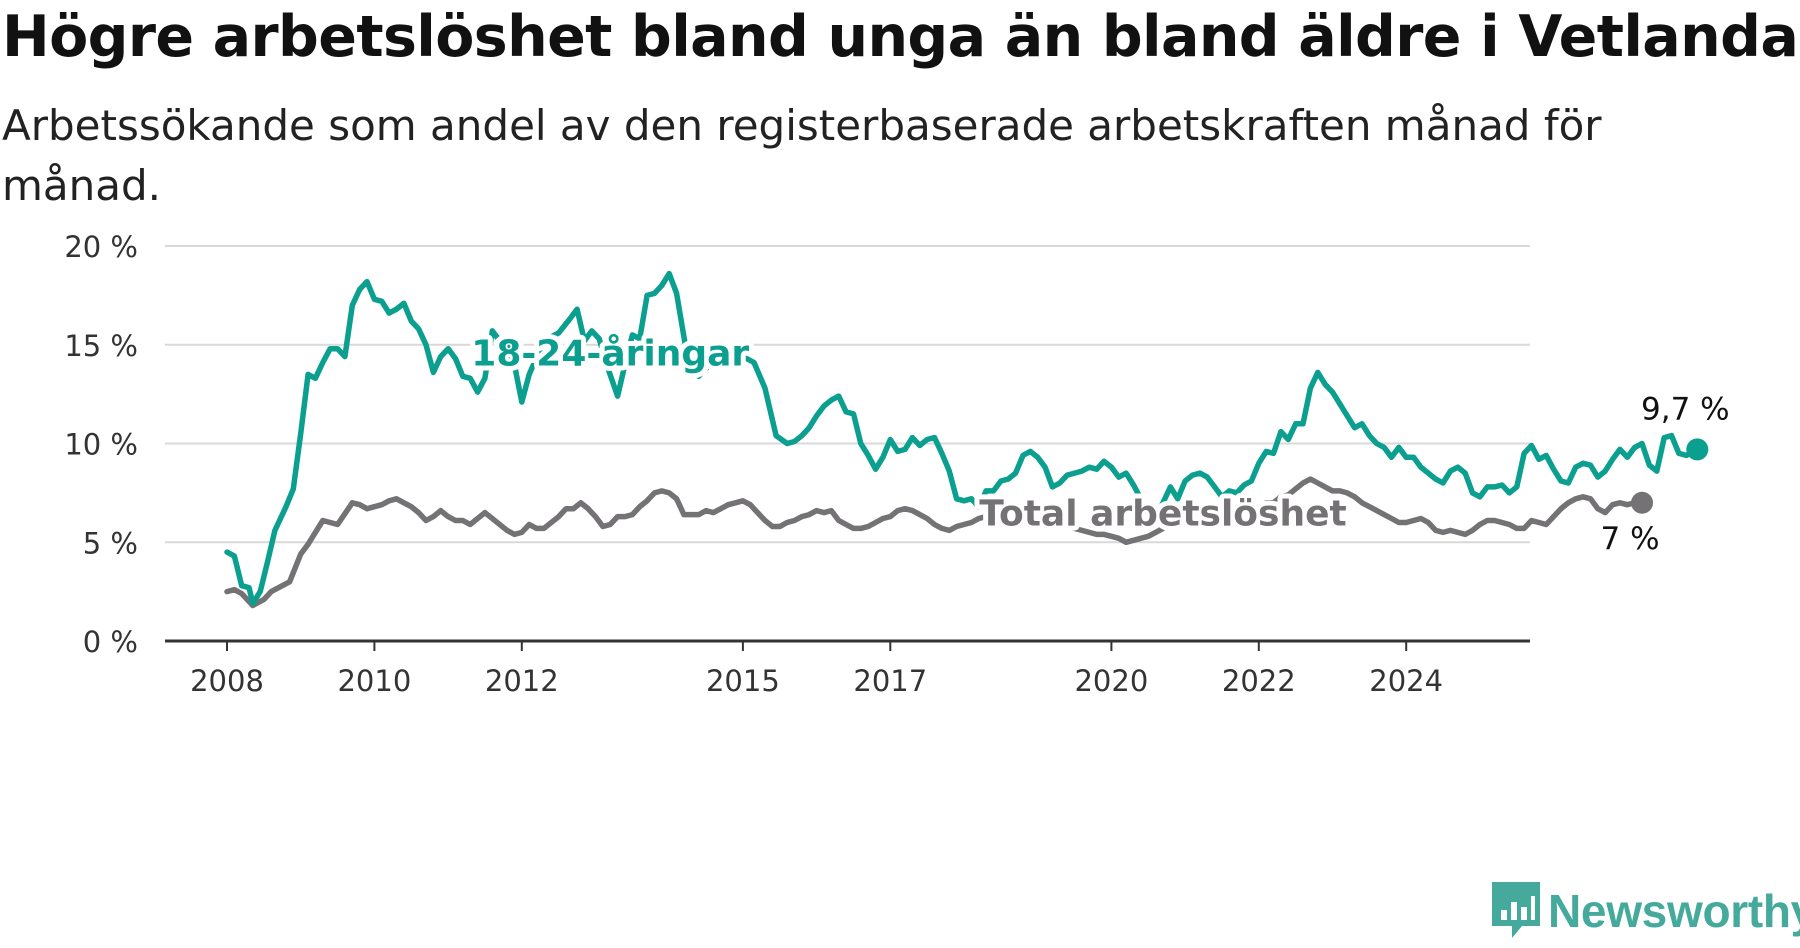 The image size is (1800, 948). Describe the element at coordinates (522, 681) in the screenshot. I see `x-tick-label: 2012` at that location.